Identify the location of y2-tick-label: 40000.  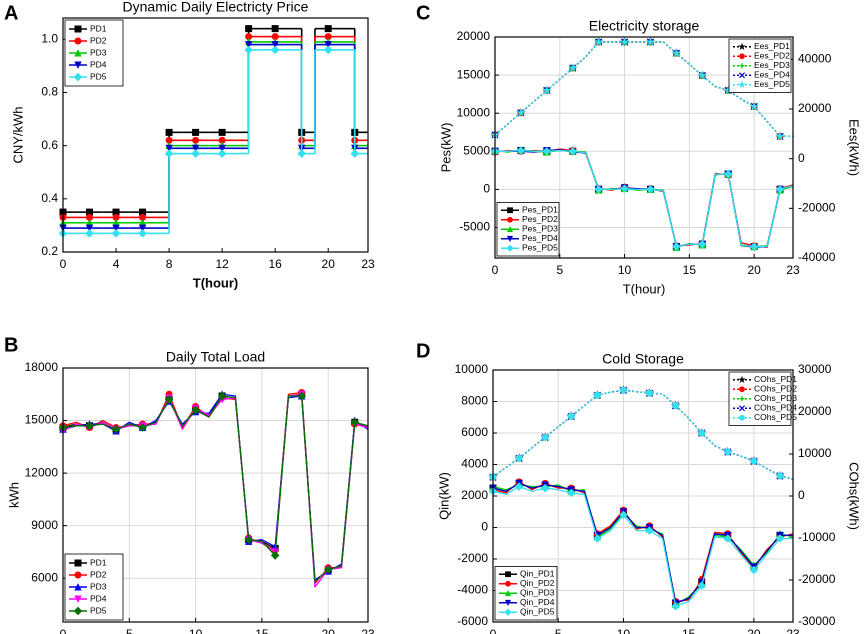
(815, 59).